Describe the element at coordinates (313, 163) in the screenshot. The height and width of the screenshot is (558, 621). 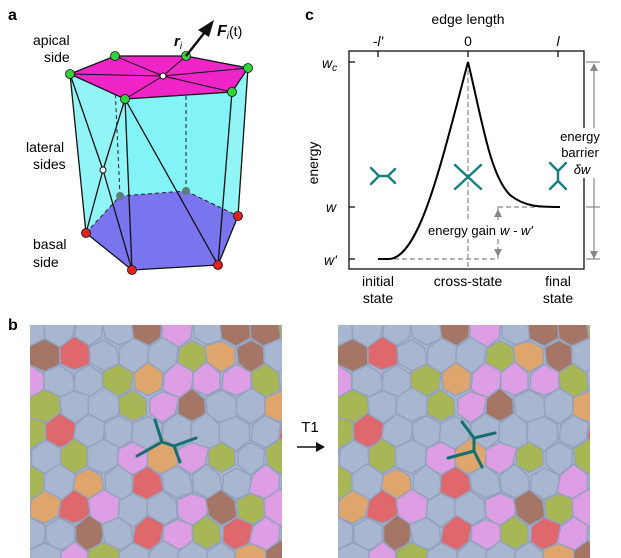
I see `y-axis-title: energy` at that location.